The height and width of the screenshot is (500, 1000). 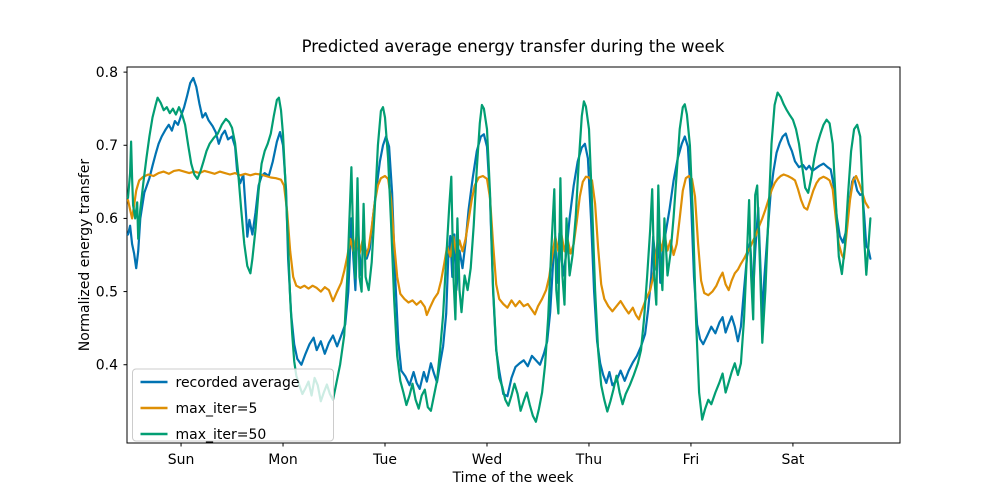 What do you see at coordinates (107, 219) in the screenshot?
I see `y-tick-label: 0.6` at bounding box center [107, 219].